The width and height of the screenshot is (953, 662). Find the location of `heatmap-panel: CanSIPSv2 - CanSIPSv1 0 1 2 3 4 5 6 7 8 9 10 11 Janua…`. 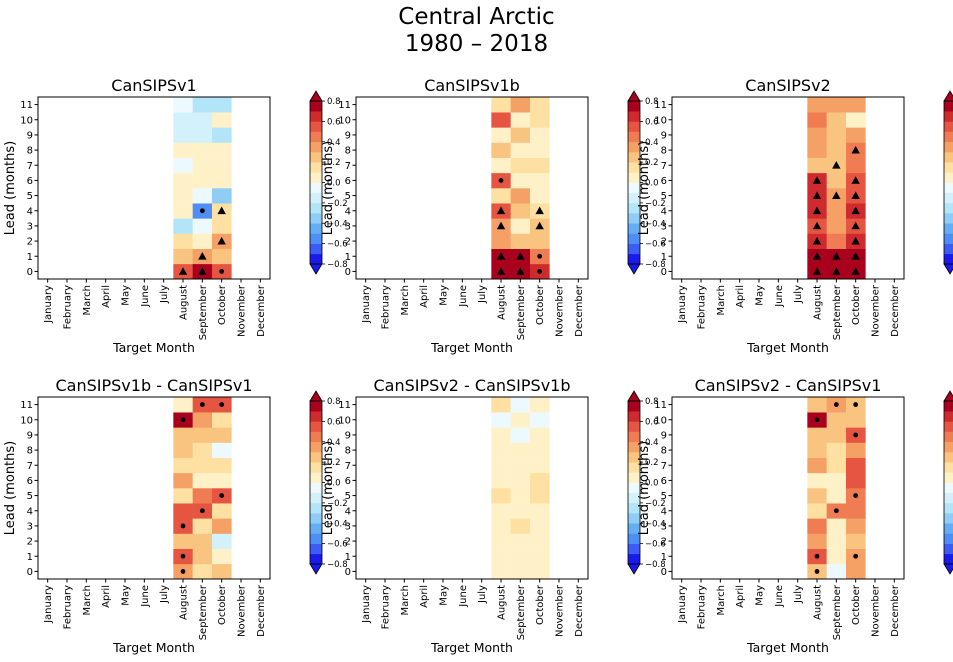

heatmap-panel: CanSIPSv2 - CanSIPSv1 0 1 2 3 4 5 6 7 8 9 10 11 Janua… is located at coordinates (795, 515).